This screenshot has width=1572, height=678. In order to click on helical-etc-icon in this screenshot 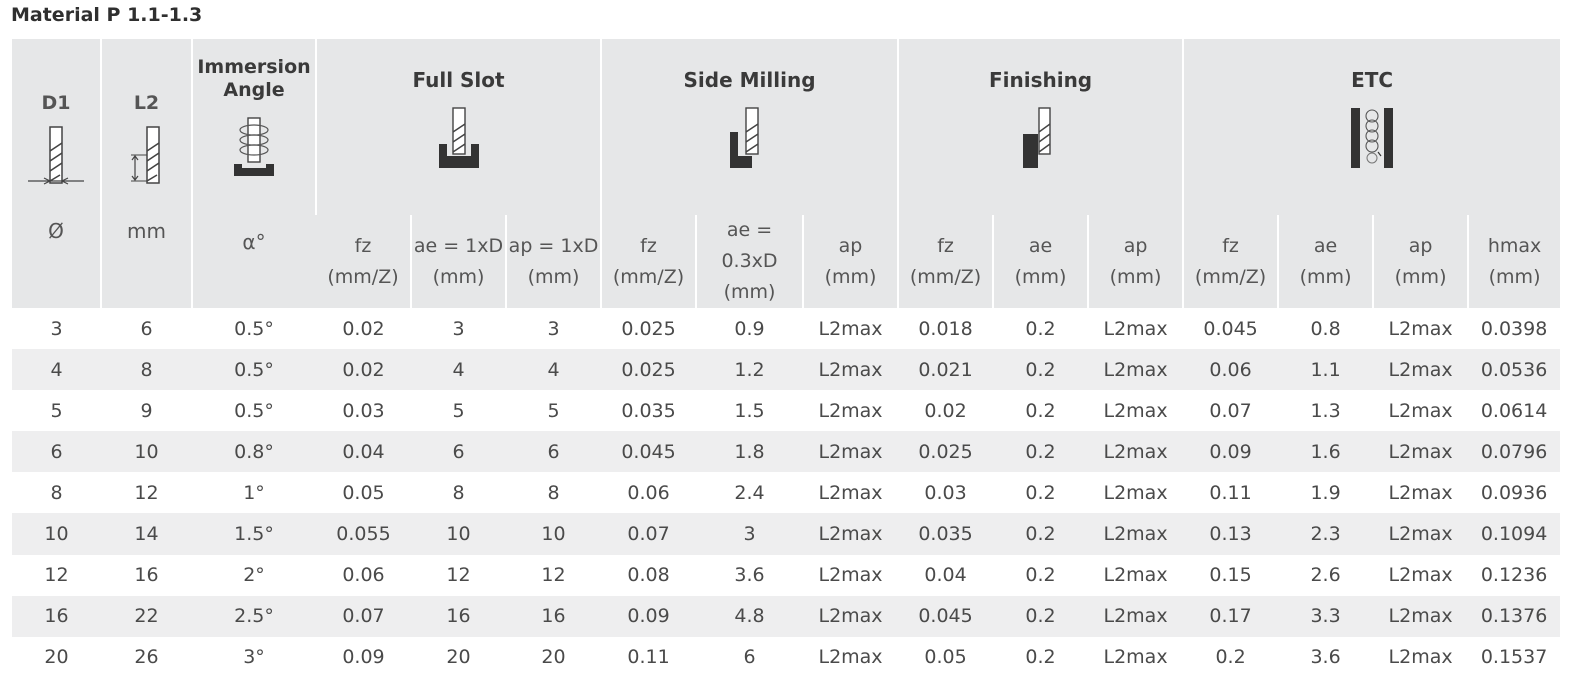, I will do `click(1372, 138)`.